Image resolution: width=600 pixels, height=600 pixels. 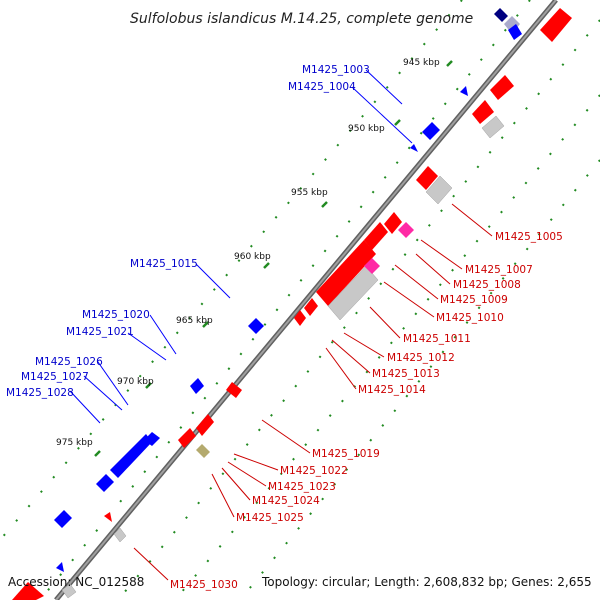 I want to click on gene-top-right, so click(x=556, y=25).